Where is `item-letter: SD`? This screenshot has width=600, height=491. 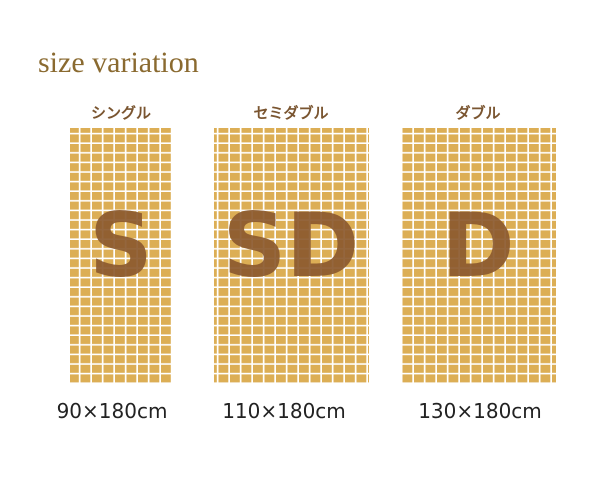
item-letter: SD is located at coordinates (291, 245).